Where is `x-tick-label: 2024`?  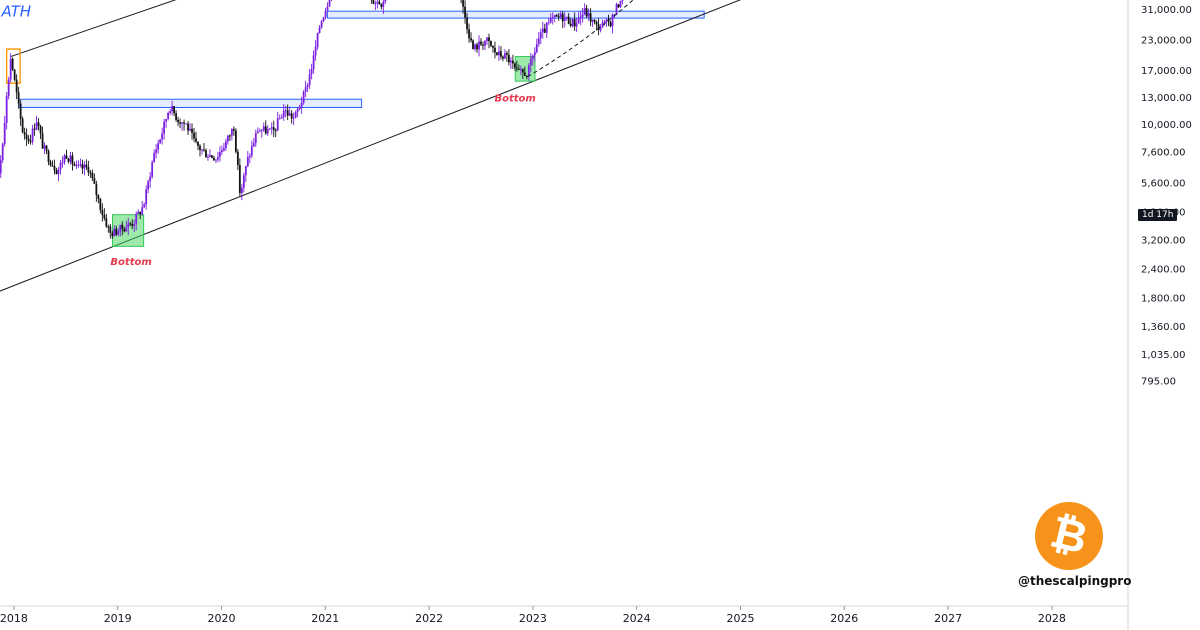 x-tick-label: 2024 is located at coordinates (637, 618).